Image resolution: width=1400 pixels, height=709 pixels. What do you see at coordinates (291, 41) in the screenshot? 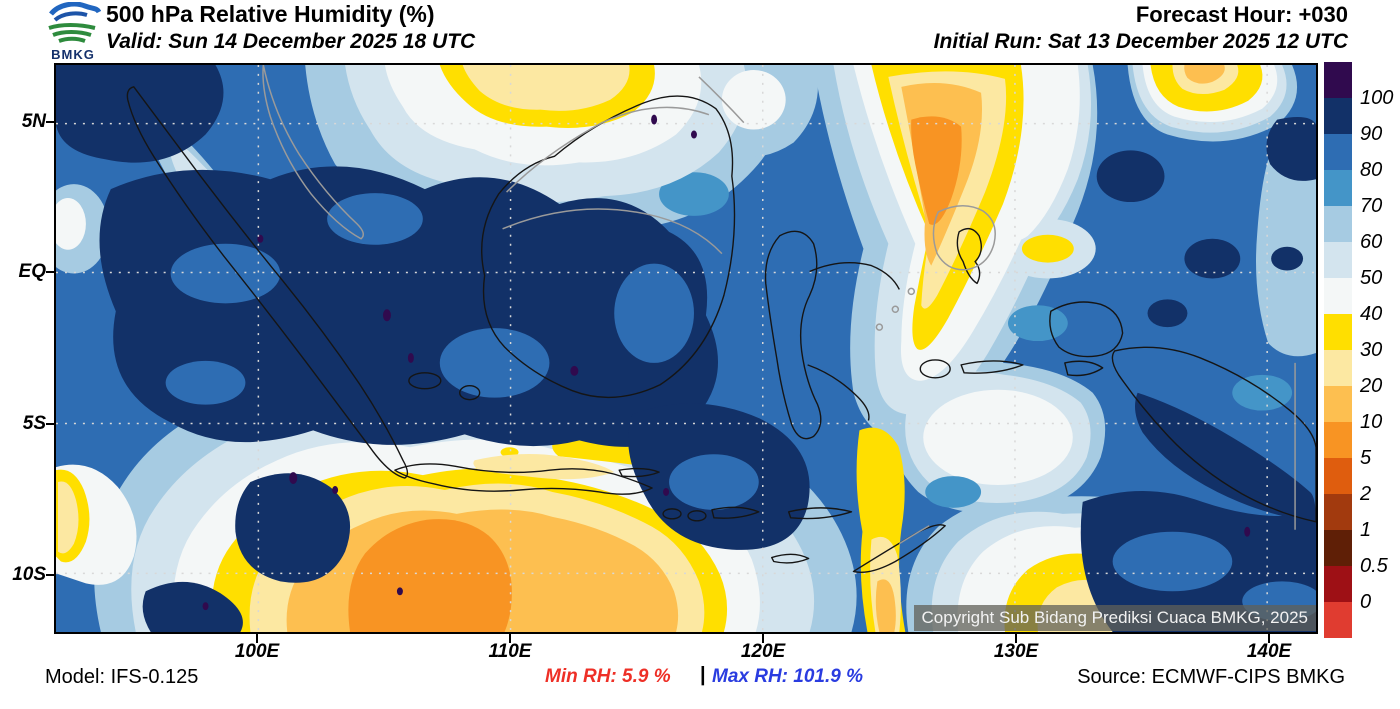
I see `valid-time-label: Valid: Sun 14 December 2025 18 UTC` at bounding box center [291, 41].